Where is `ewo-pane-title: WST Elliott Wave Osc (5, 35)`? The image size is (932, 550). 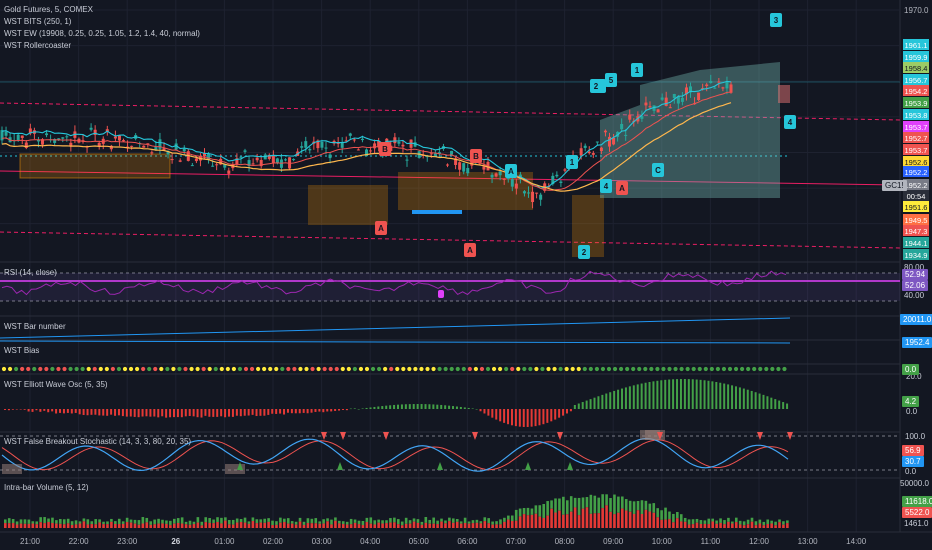 ewo-pane-title: WST Elliott Wave Osc (5, 35) is located at coordinates (56, 384).